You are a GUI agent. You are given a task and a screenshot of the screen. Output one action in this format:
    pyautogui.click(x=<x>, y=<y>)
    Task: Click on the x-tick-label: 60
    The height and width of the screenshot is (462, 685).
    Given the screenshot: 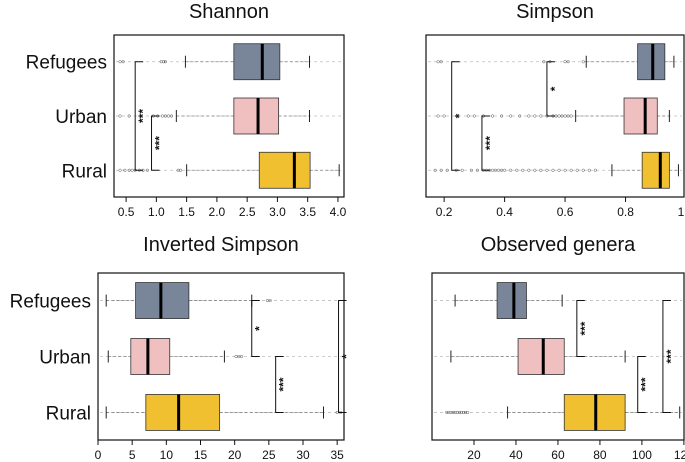 What is the action you would take?
    pyautogui.click(x=558, y=455)
    